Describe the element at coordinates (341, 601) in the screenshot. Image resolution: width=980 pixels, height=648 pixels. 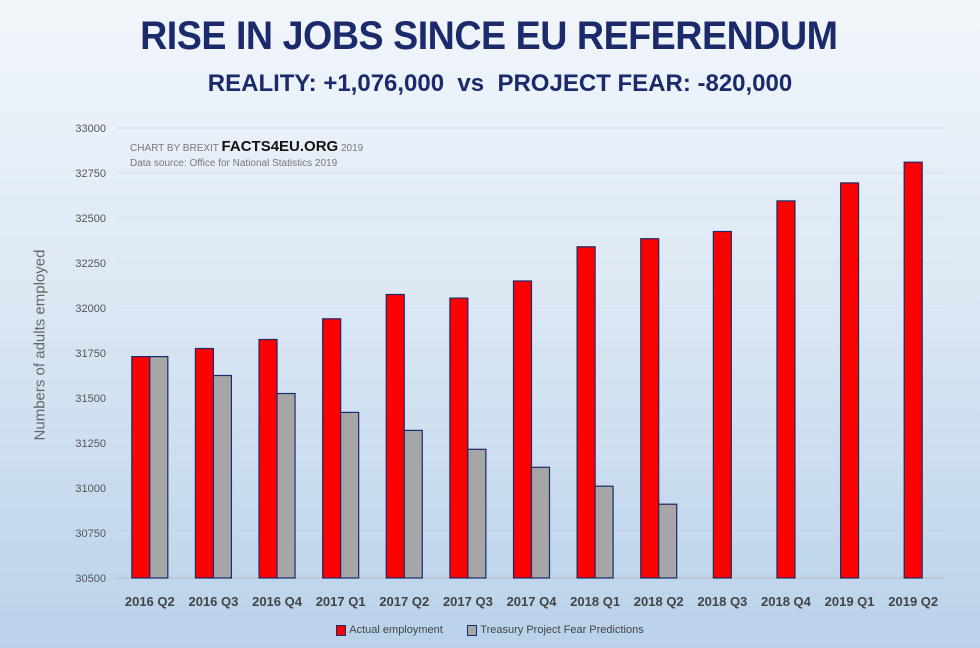
I see `x-tick-label: 2017 Q1` at that location.